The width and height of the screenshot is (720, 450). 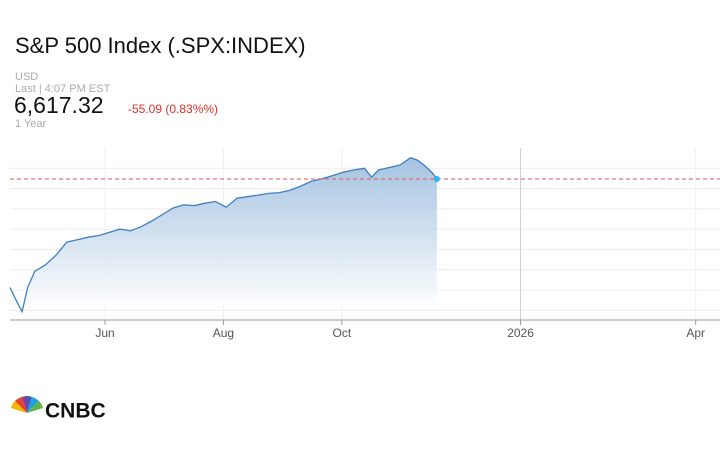 What do you see at coordinates (160, 45) in the screenshot?
I see `title: S&P 500 Index (.SPX:INDEX)` at bounding box center [160, 45].